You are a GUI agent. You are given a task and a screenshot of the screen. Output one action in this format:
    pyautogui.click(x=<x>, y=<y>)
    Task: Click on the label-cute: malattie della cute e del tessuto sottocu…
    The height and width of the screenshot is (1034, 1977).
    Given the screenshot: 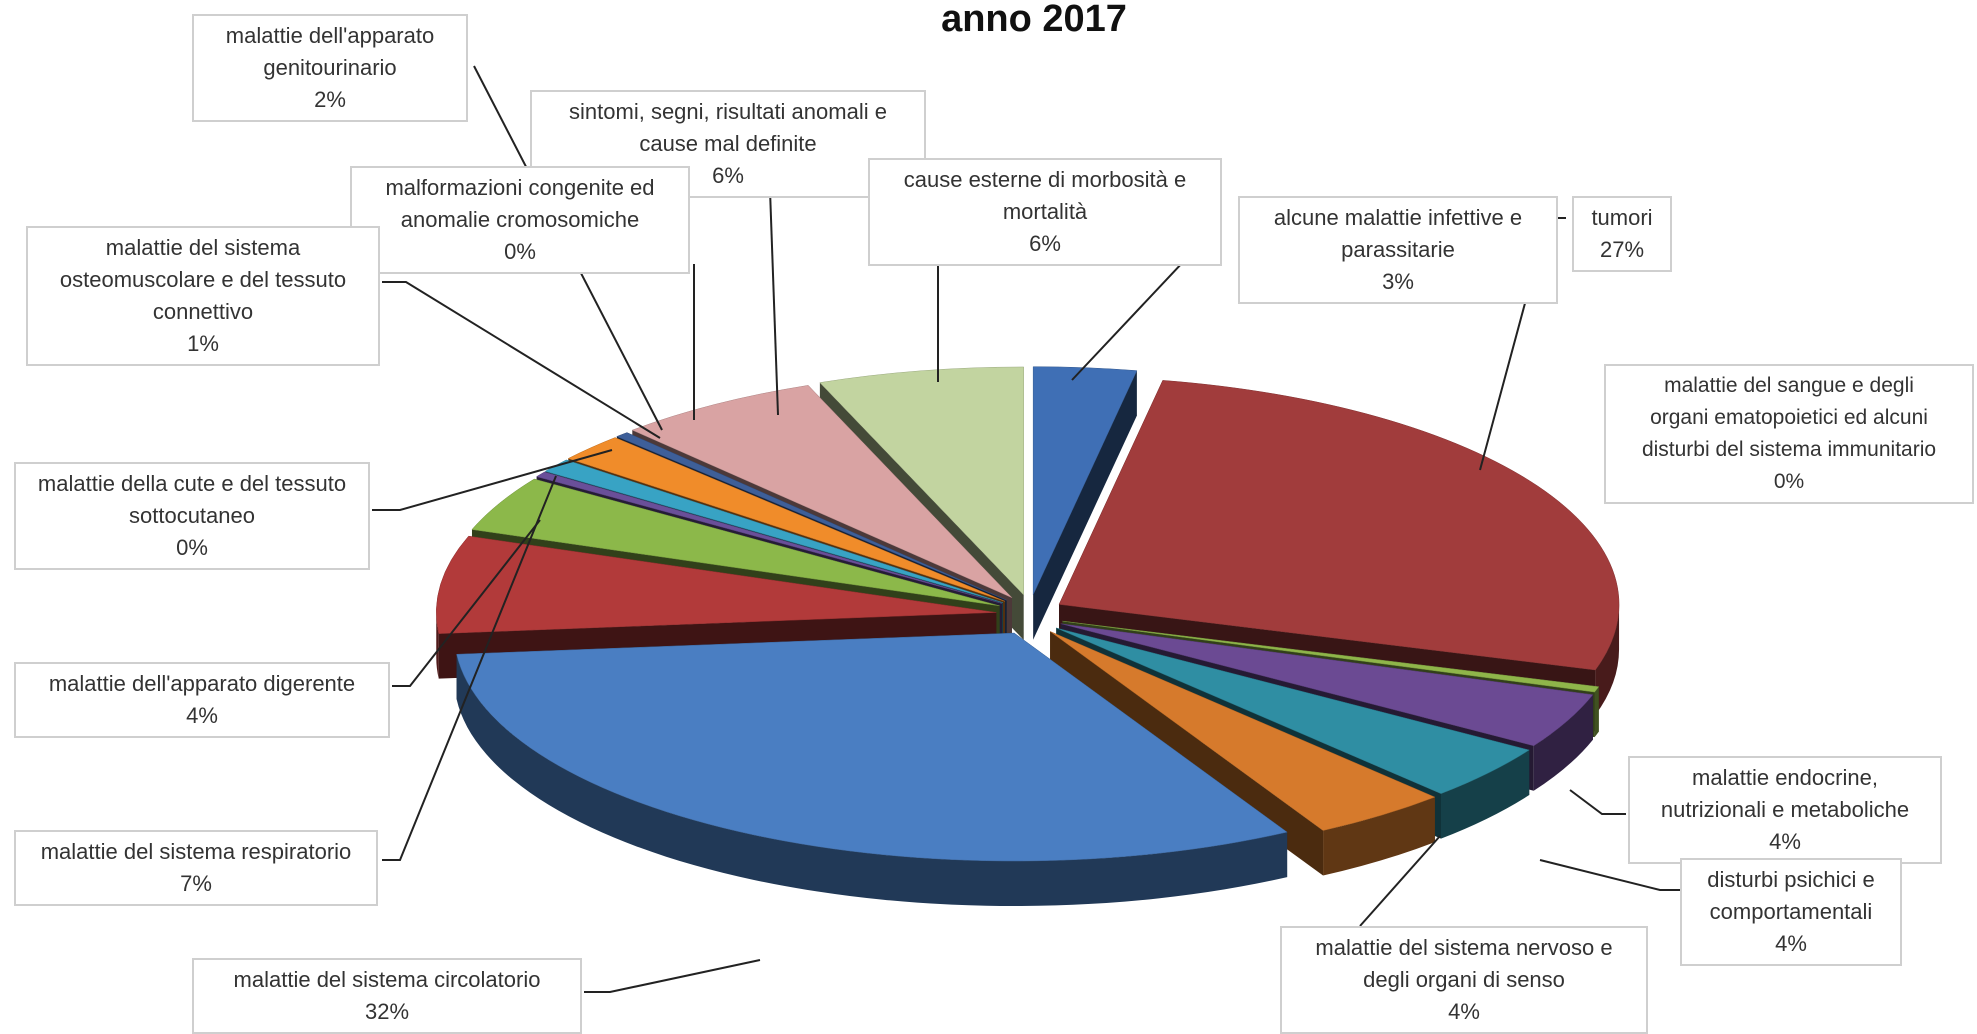 What is the action you would take?
    pyautogui.click(x=192, y=516)
    